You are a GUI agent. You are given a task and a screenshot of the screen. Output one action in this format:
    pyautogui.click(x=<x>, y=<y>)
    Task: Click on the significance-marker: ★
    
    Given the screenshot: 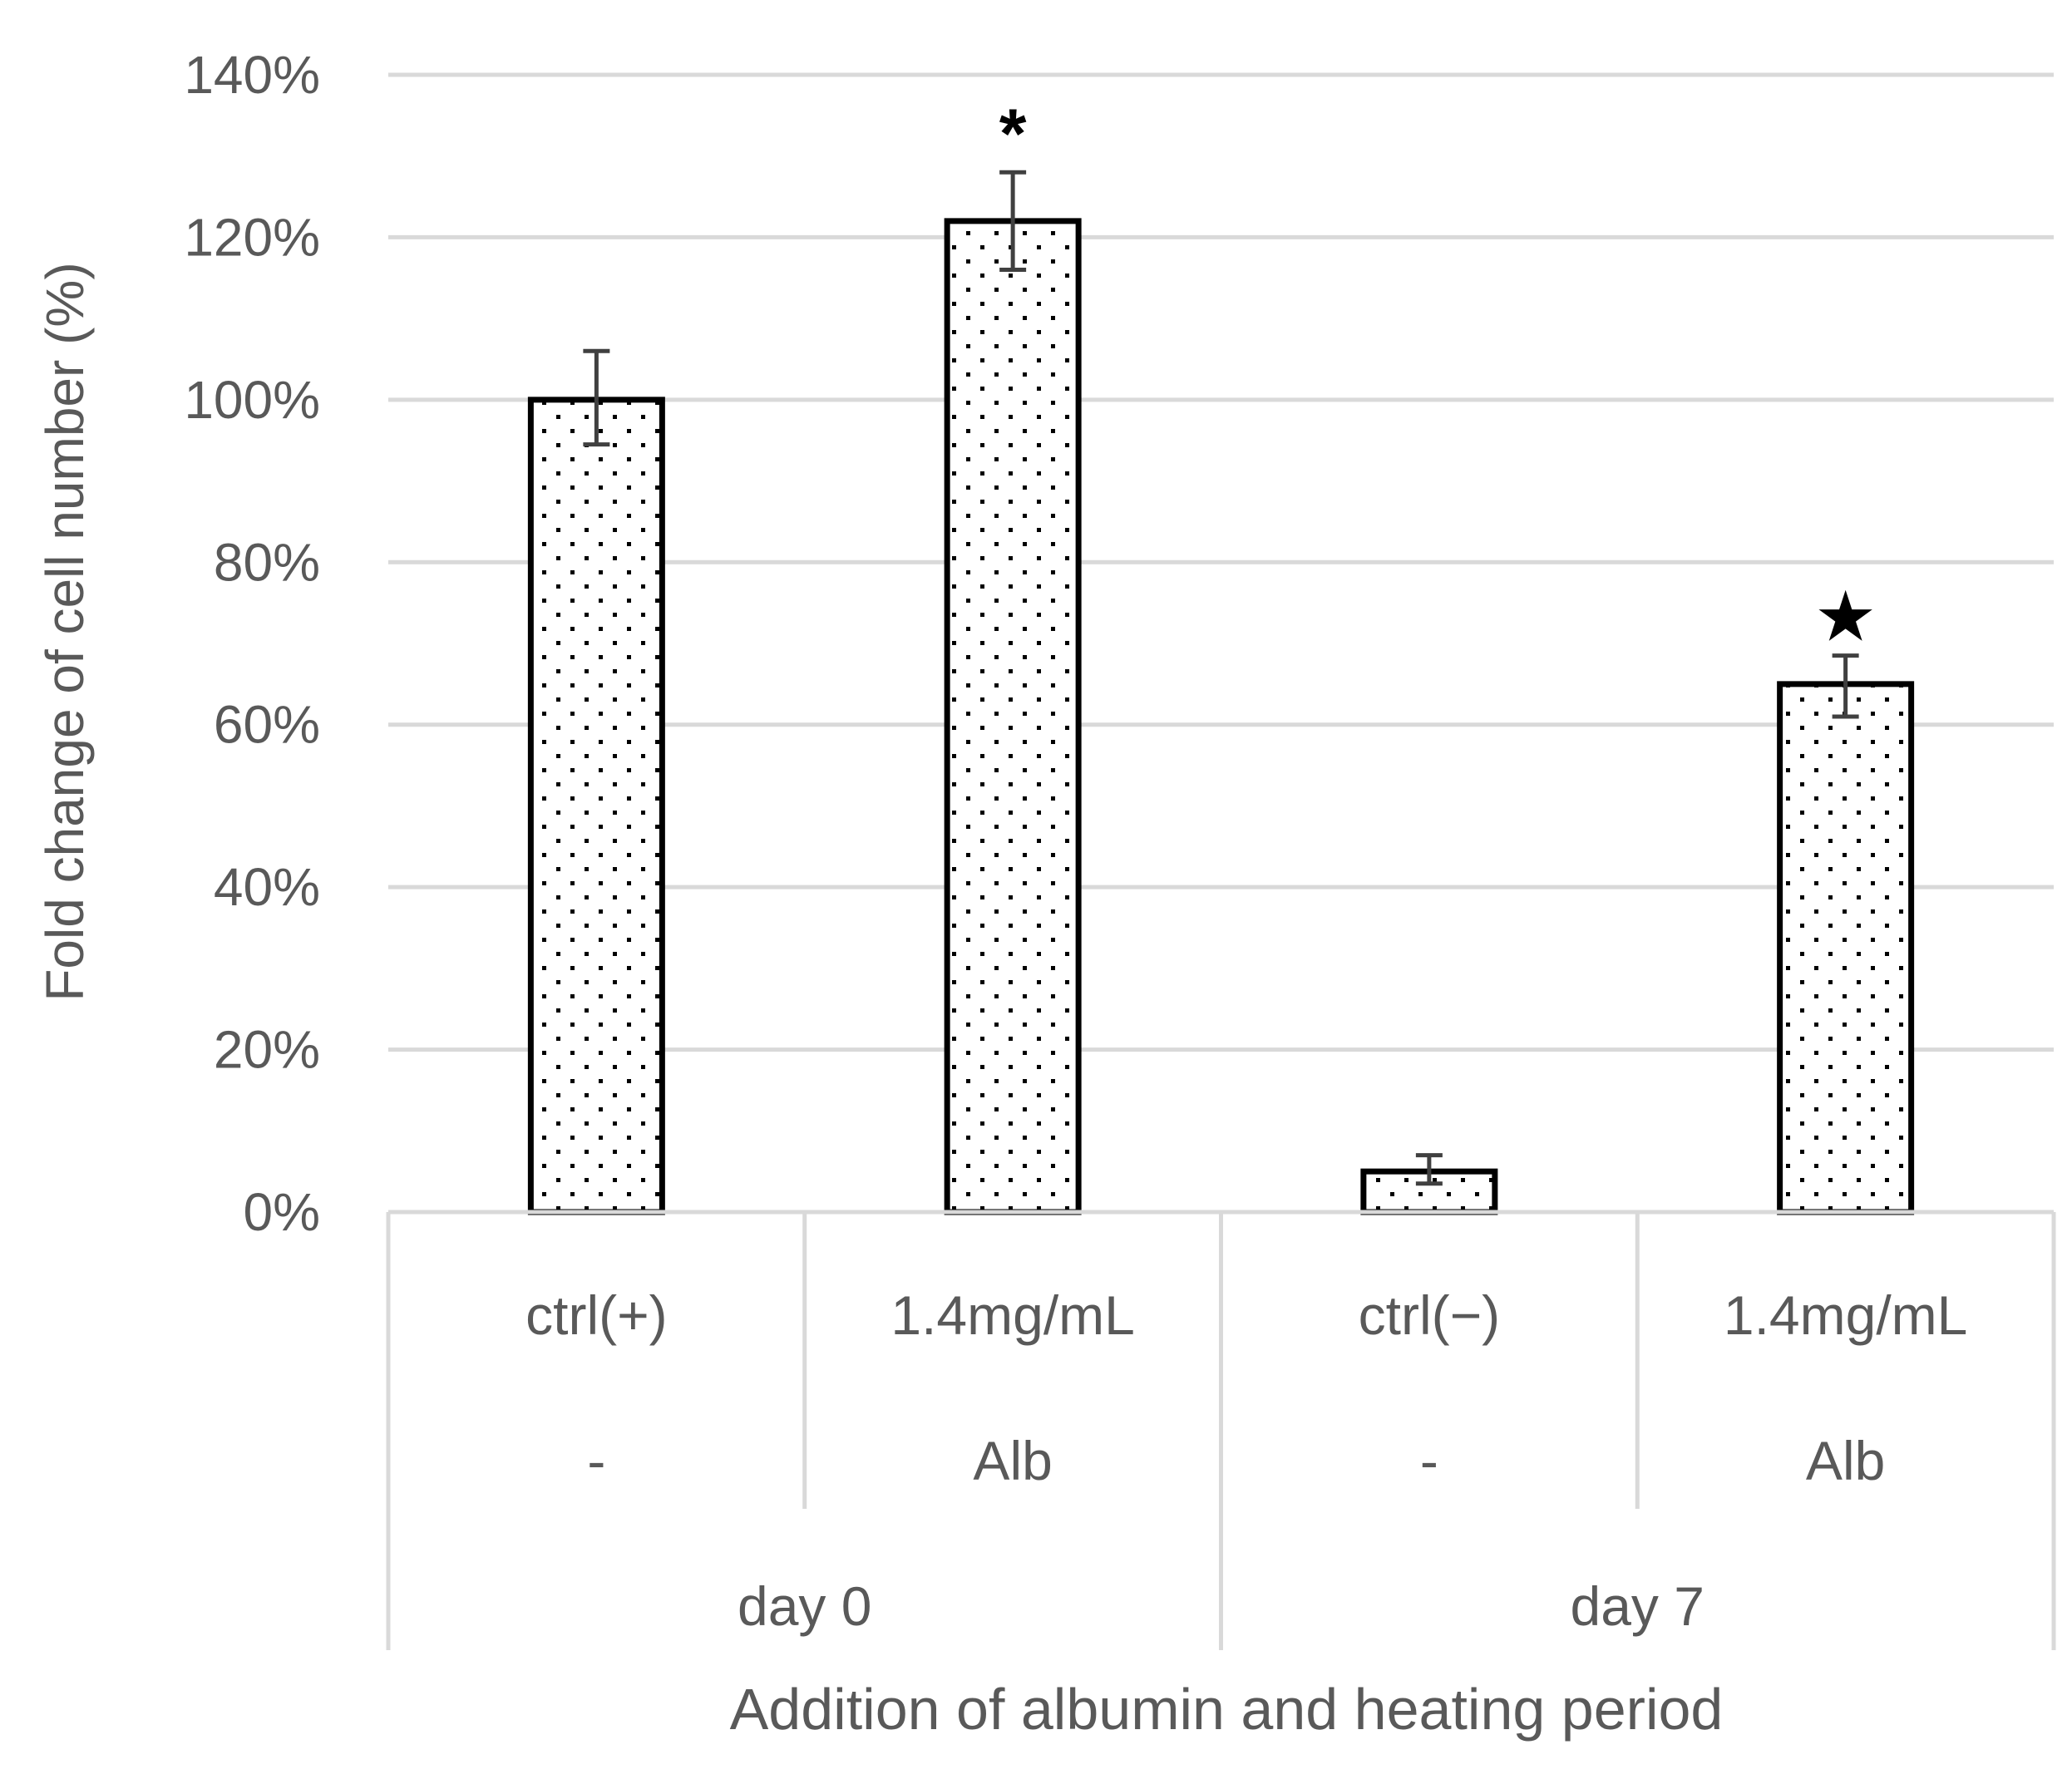 What is the action you would take?
    pyautogui.click(x=1846, y=617)
    